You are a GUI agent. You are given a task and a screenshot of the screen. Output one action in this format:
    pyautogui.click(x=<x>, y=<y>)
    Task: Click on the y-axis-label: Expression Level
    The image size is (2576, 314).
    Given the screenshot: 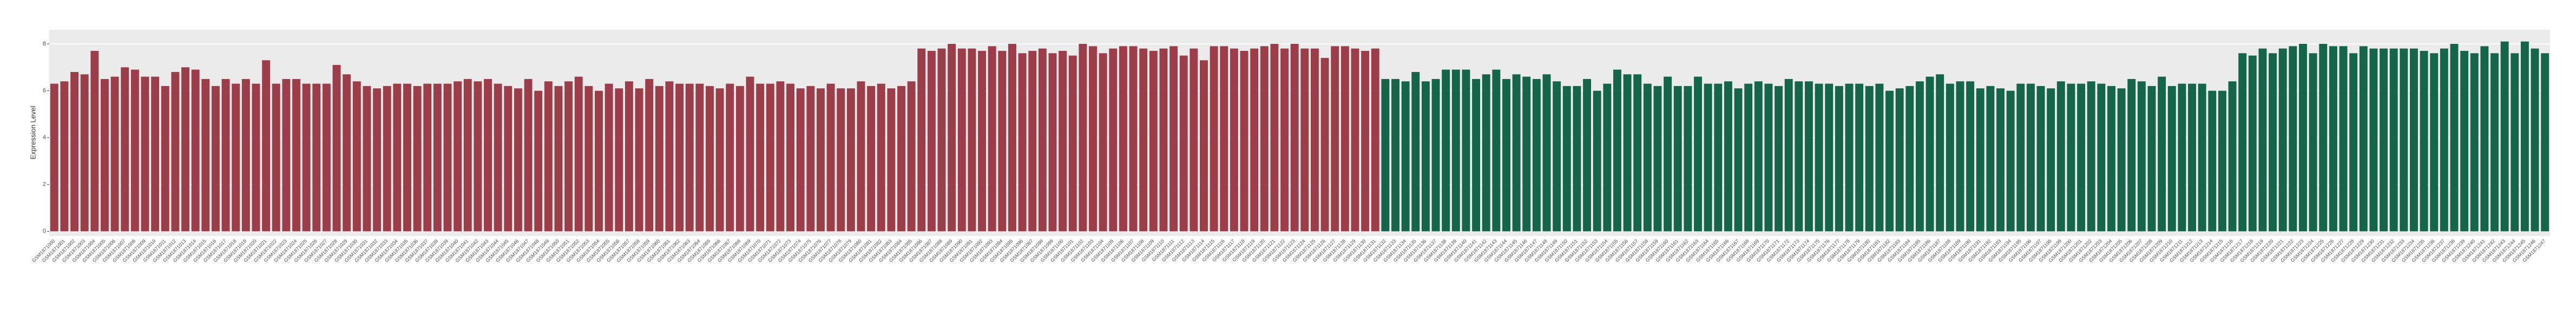 What is the action you would take?
    pyautogui.click(x=33, y=132)
    